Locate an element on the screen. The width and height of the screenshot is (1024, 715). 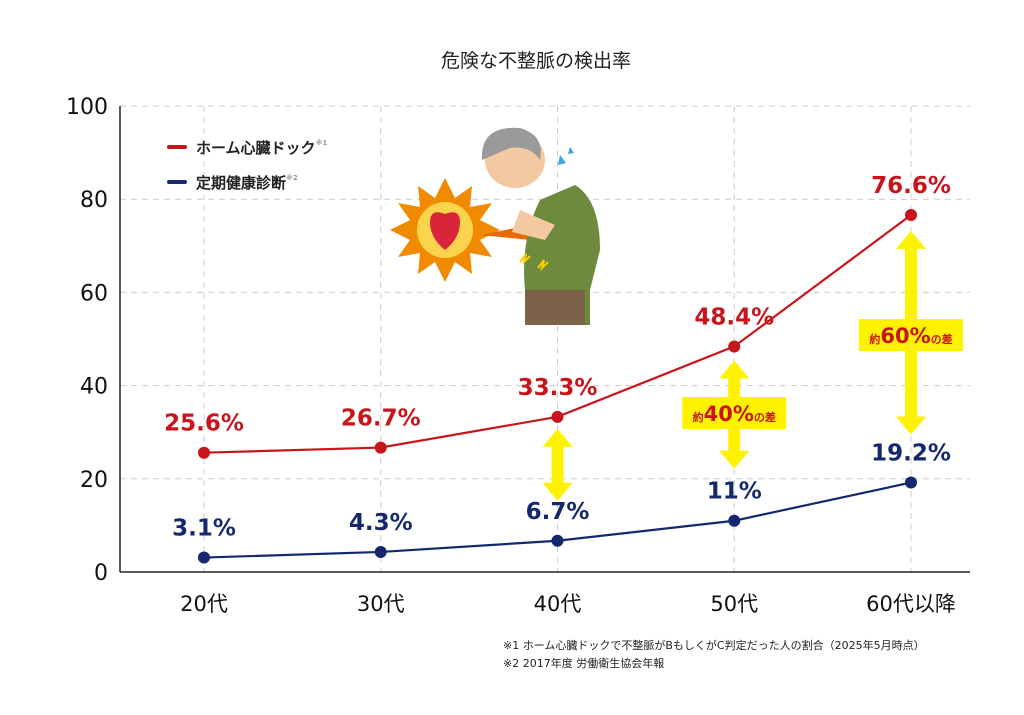
data-label: 76.6% is located at coordinates (911, 186).